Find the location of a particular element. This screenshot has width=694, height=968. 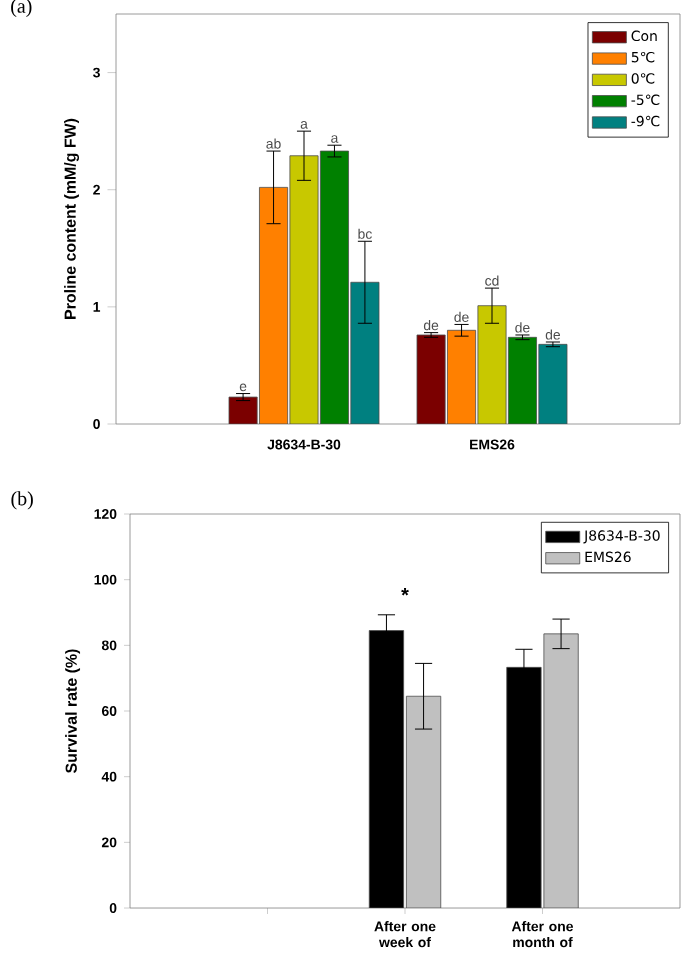

chart-title: (b) is located at coordinates (22, 500).